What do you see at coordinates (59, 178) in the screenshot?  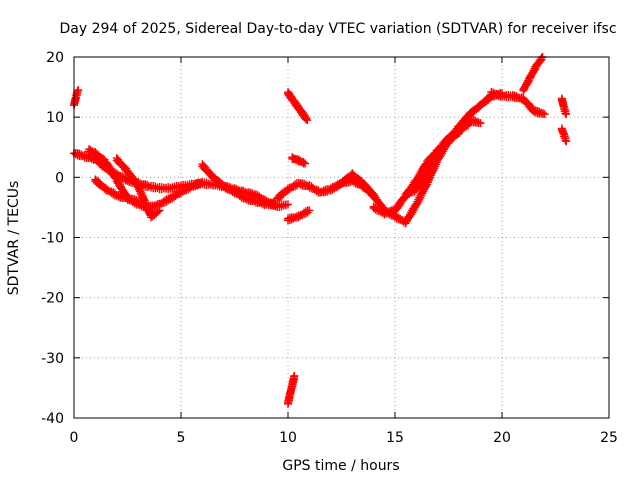 I see `y-tick-label: 0` at bounding box center [59, 178].